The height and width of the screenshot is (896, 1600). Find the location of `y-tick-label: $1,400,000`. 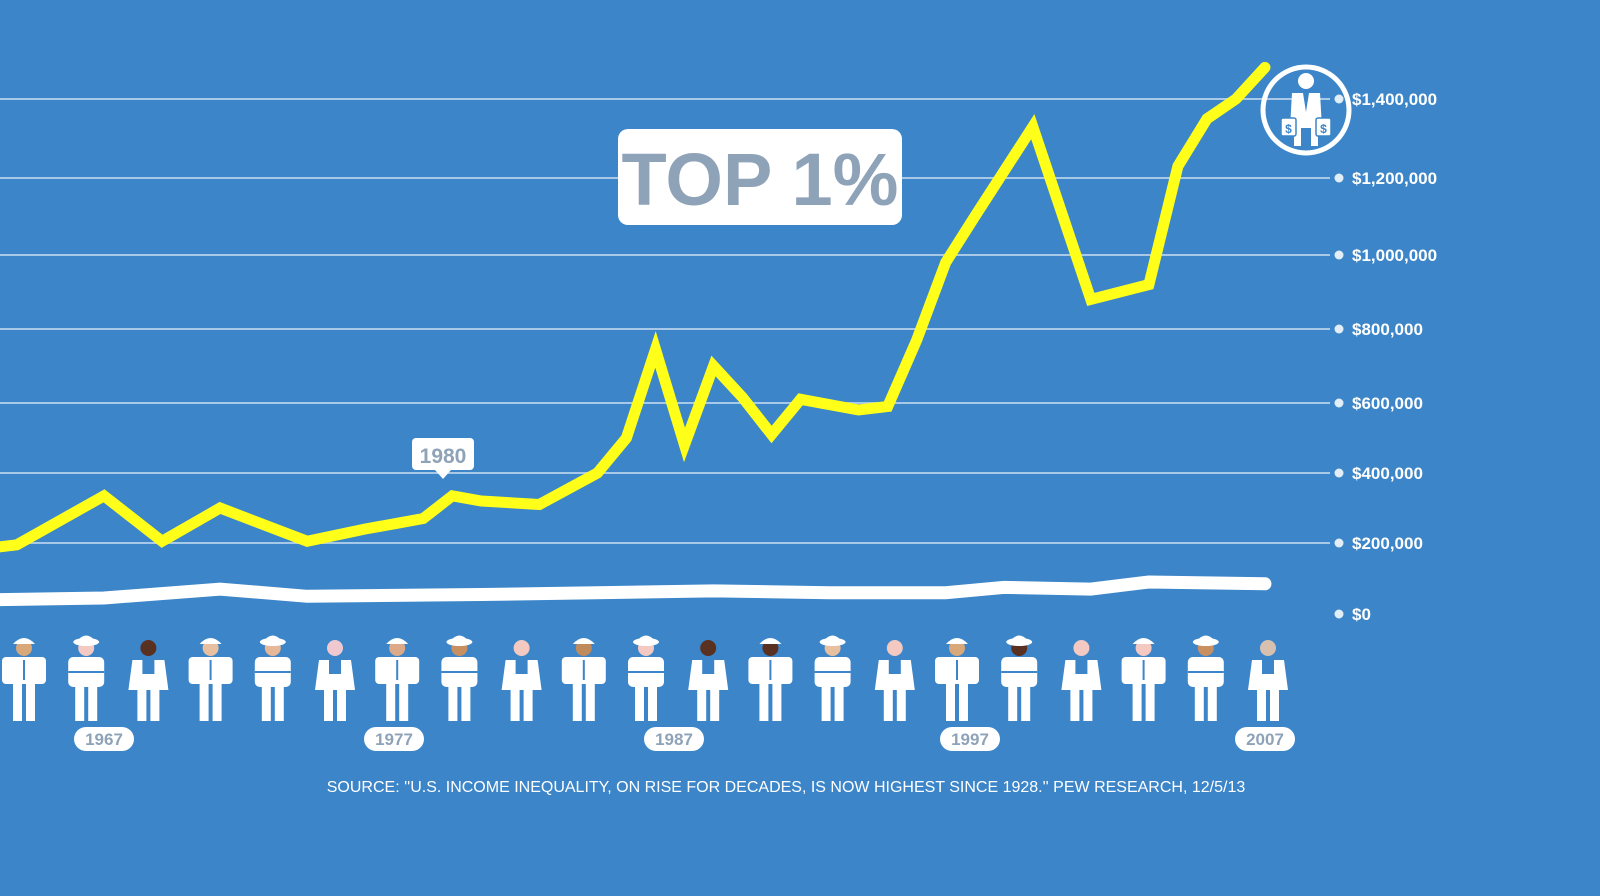

y-tick-label: $1,400,000 is located at coordinates (1394, 99).